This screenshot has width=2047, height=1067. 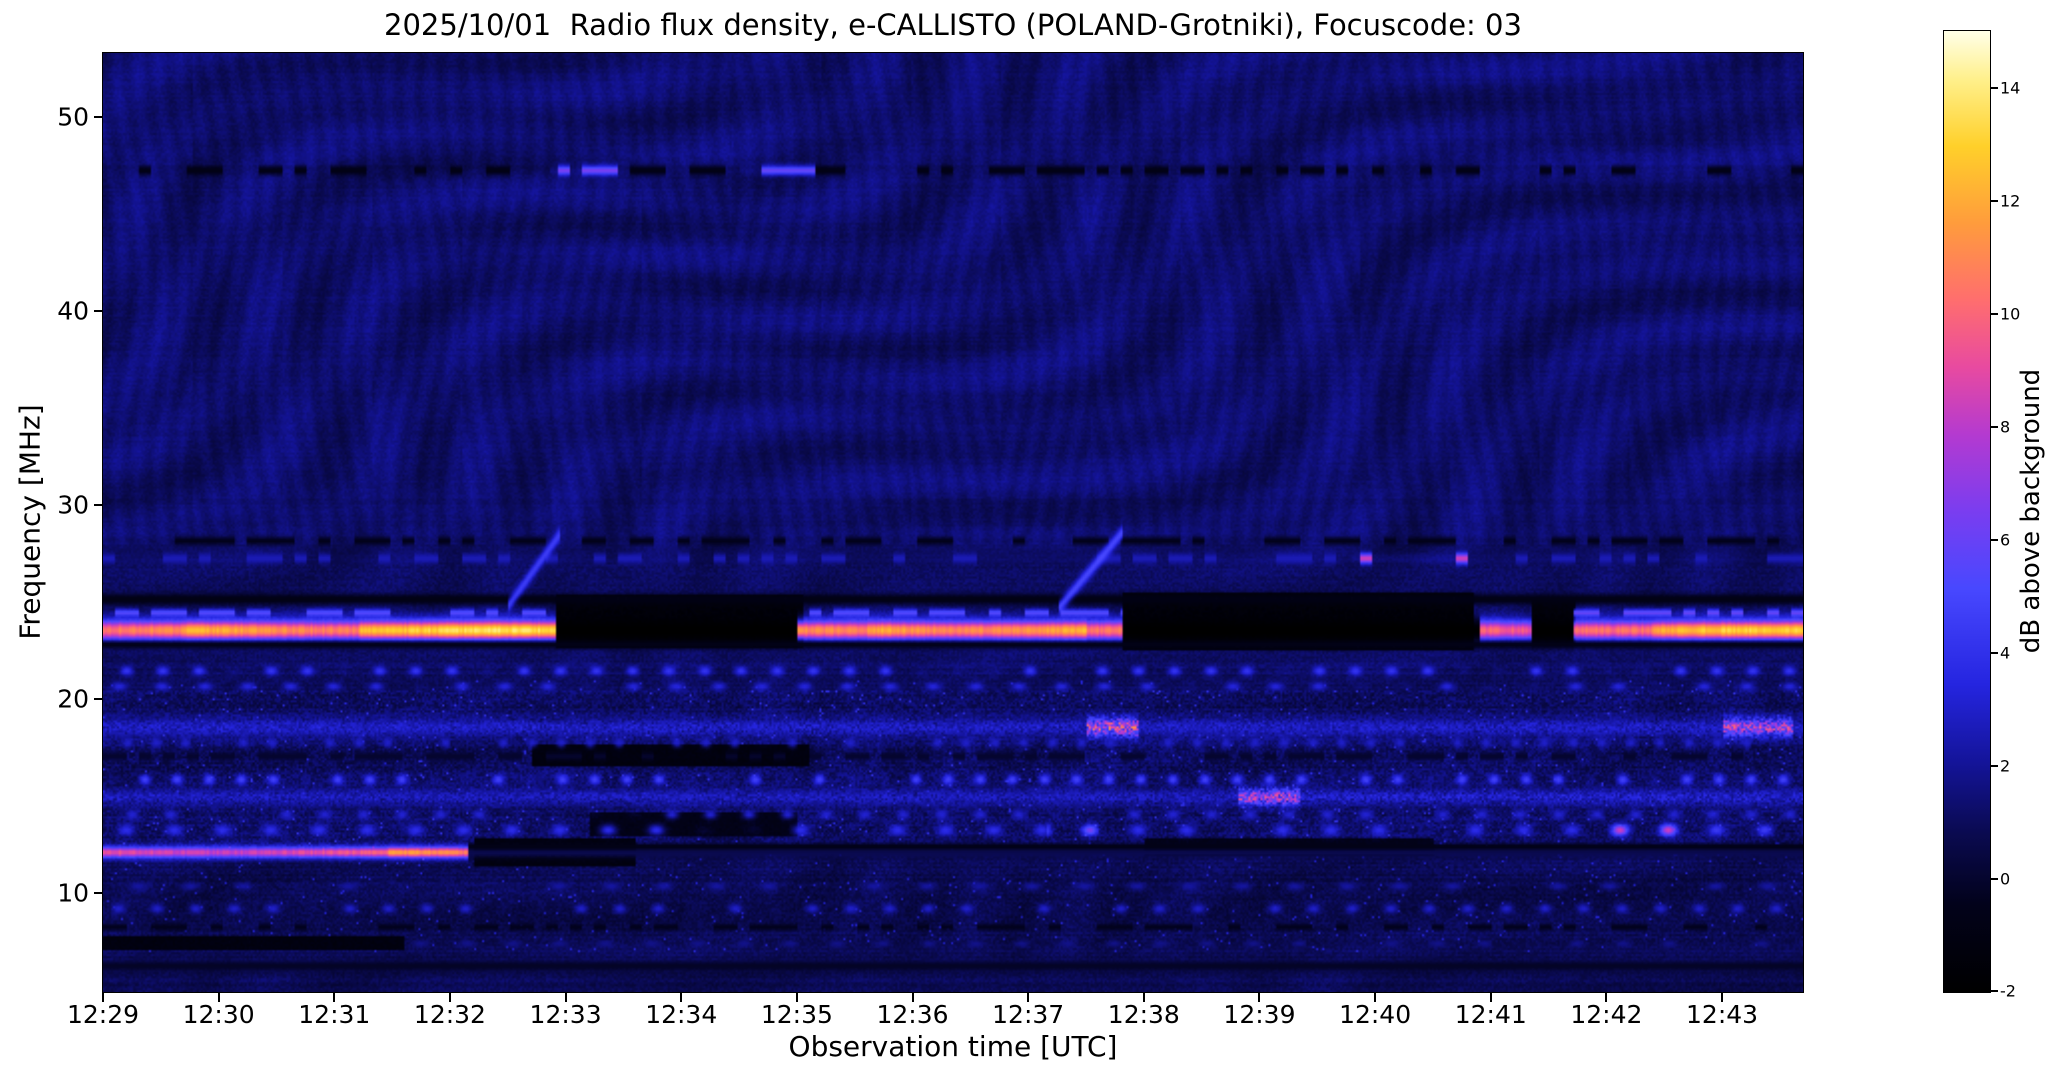 I want to click on x-tick-label: 12:30, so click(x=218, y=1014).